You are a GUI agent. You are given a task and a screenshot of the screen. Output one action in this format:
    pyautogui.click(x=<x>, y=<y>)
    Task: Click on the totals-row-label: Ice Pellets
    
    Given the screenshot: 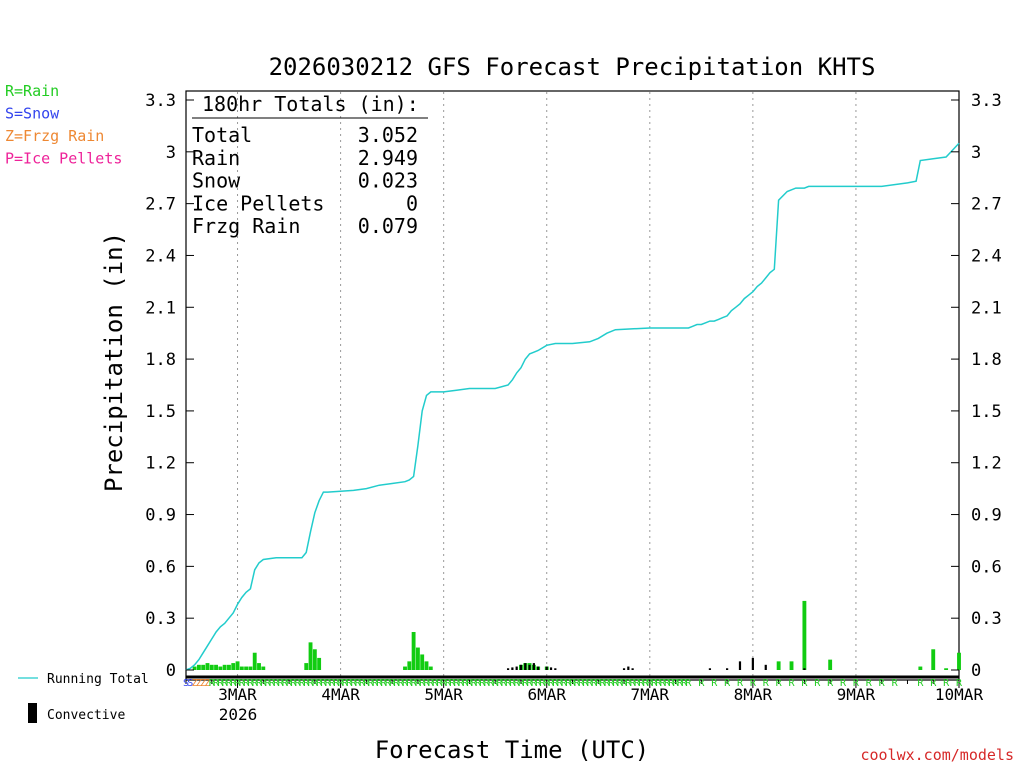 What is the action you would take?
    pyautogui.click(x=258, y=203)
    